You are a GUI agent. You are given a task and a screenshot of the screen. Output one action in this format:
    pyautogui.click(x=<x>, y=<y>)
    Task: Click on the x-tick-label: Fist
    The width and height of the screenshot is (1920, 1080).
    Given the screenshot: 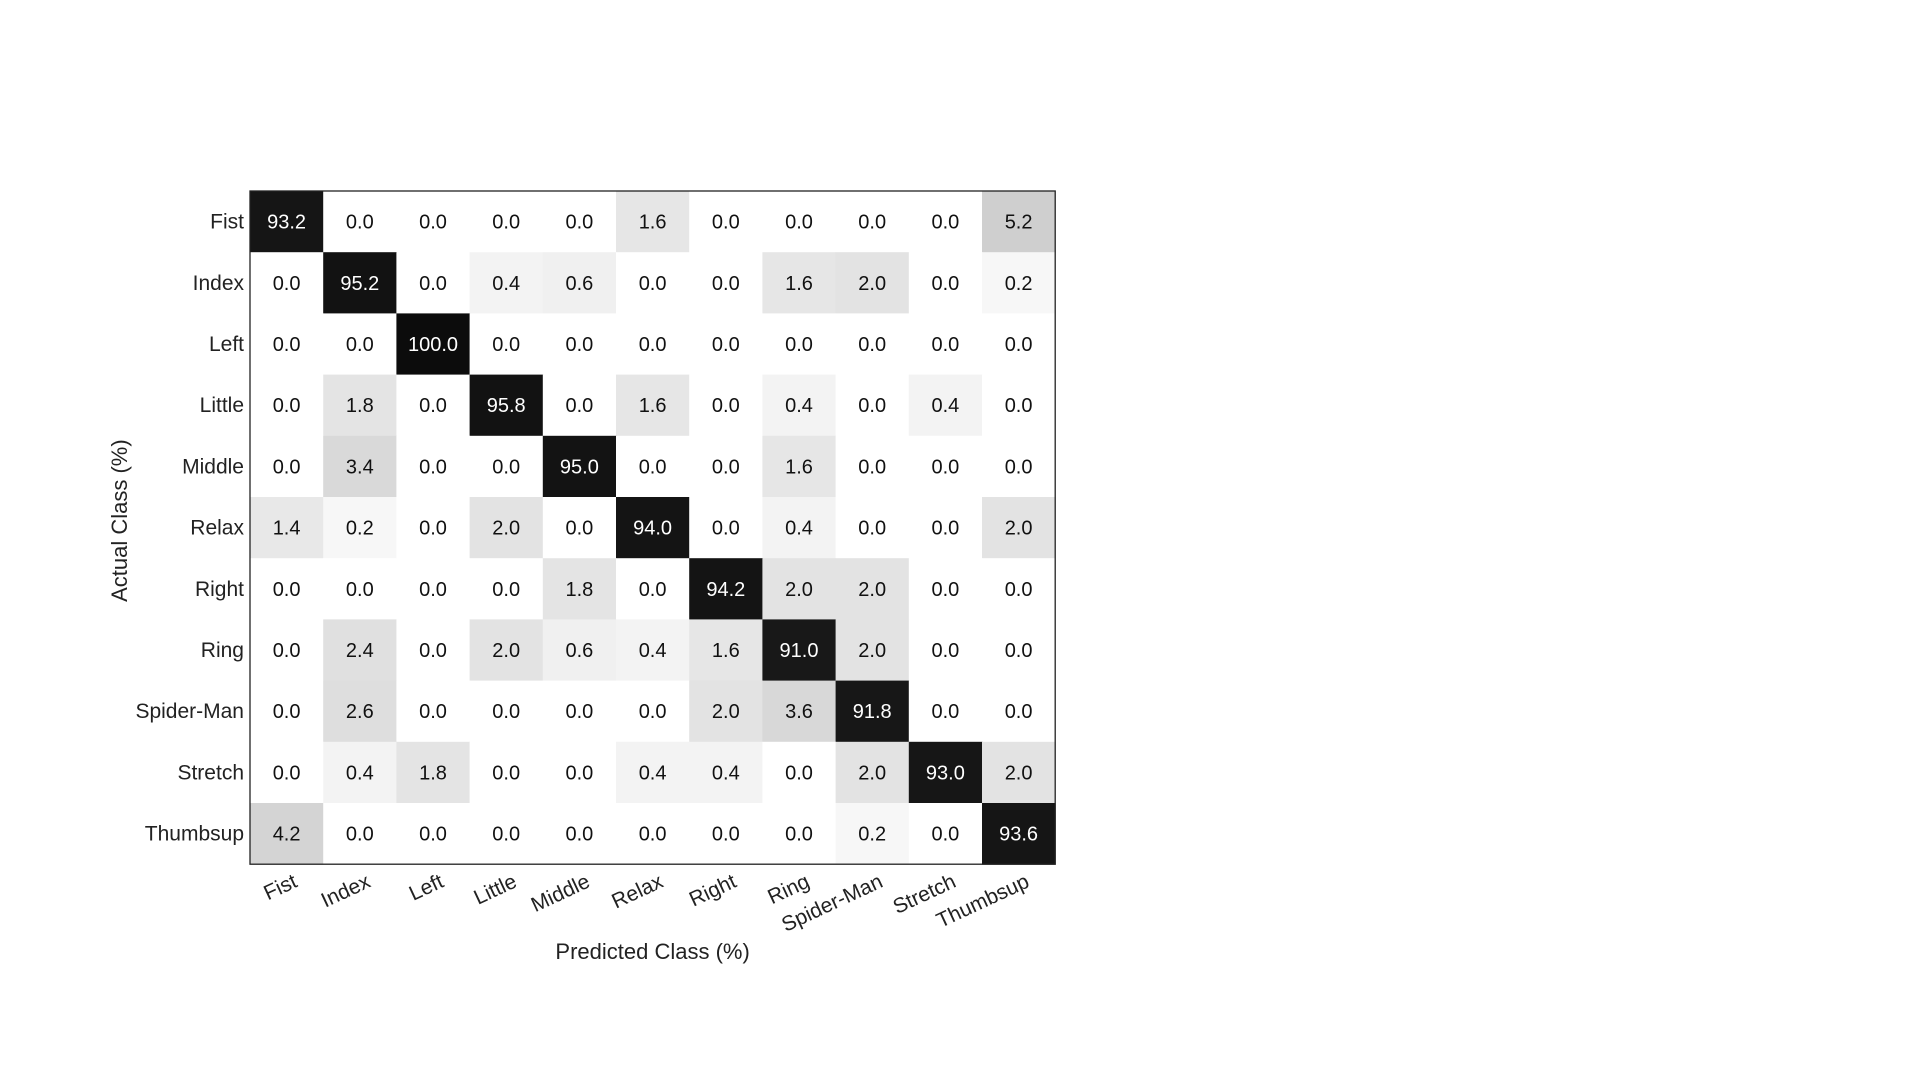 What is the action you would take?
    pyautogui.click(x=280, y=887)
    